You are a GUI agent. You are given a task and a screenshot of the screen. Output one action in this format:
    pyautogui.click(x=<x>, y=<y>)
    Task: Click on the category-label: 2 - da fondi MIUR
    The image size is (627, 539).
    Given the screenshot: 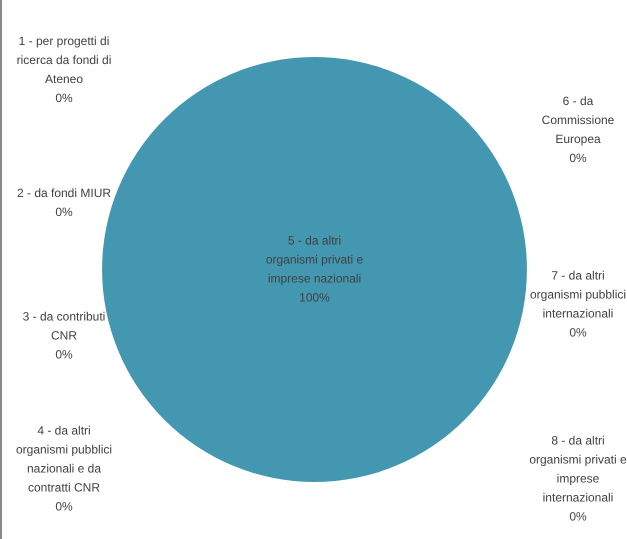 What is the action you would take?
    pyautogui.click(x=64, y=193)
    